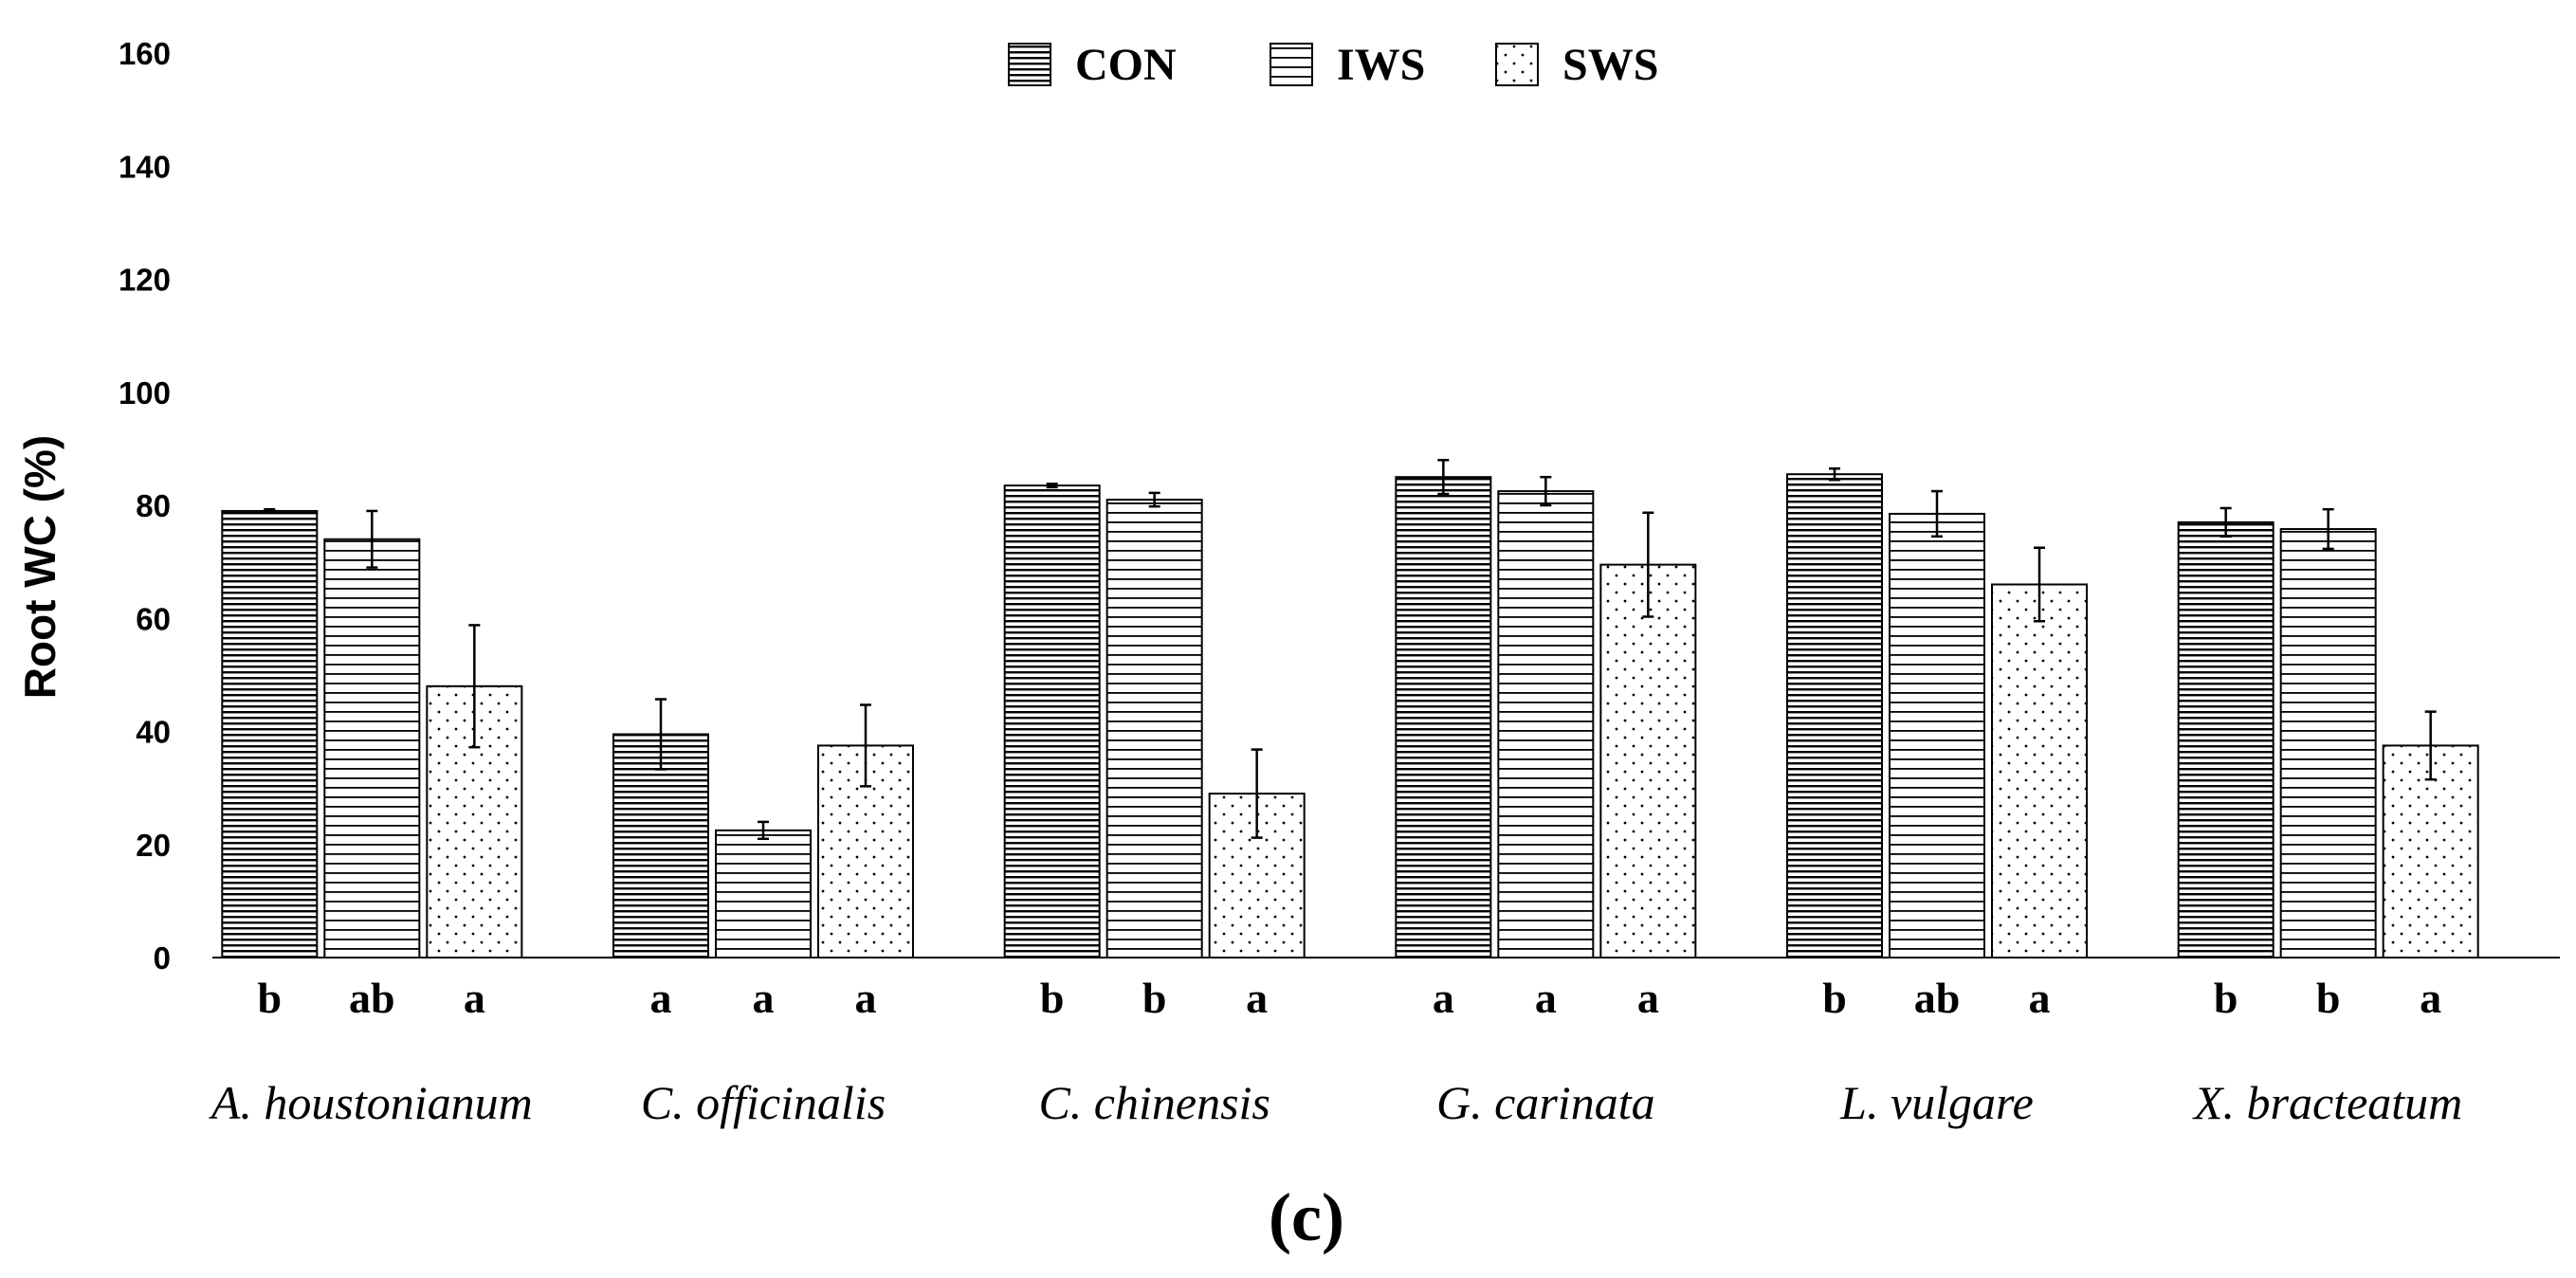  Describe the element at coordinates (153, 618) in the screenshot. I see `y-tick-label: 60` at that location.